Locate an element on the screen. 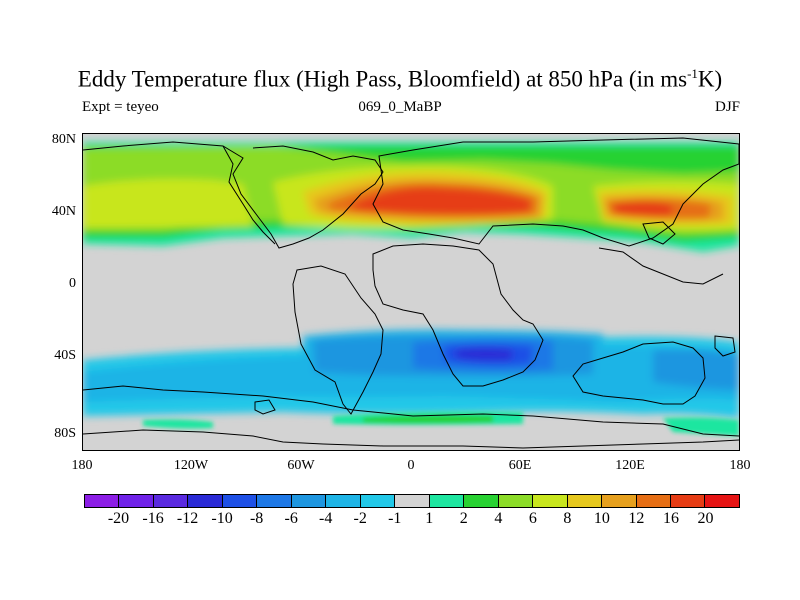 The width and height of the screenshot is (800, 600). x-tick-label: 60E is located at coordinates (520, 465).